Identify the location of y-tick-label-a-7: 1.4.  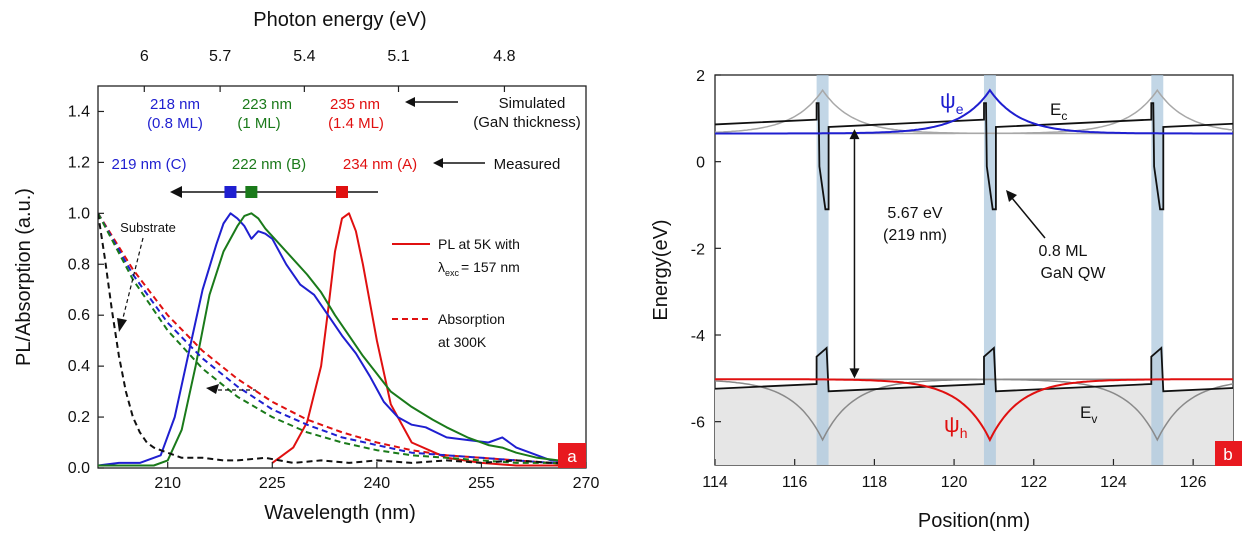
(79, 111).